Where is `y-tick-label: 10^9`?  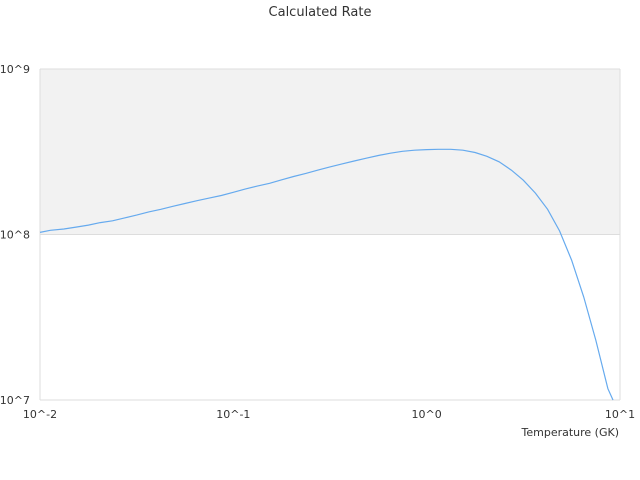
y-tick-label: 10^9 is located at coordinates (15, 69).